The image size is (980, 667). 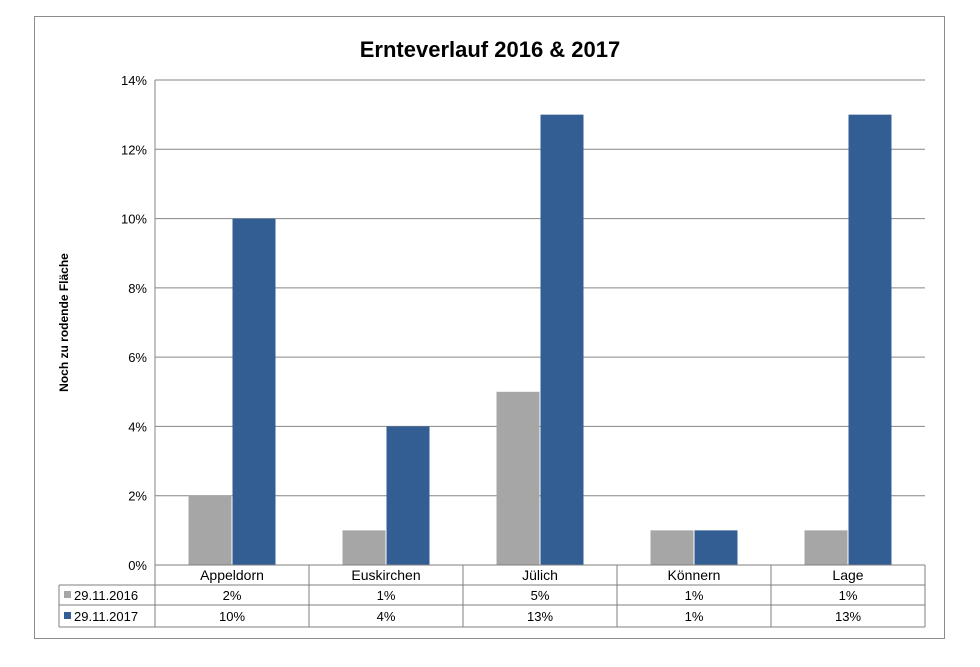 I want to click on y-axis-ticks: 0% 2% 4% 6% 8% 10% 12% 14%, so click(x=134, y=323).